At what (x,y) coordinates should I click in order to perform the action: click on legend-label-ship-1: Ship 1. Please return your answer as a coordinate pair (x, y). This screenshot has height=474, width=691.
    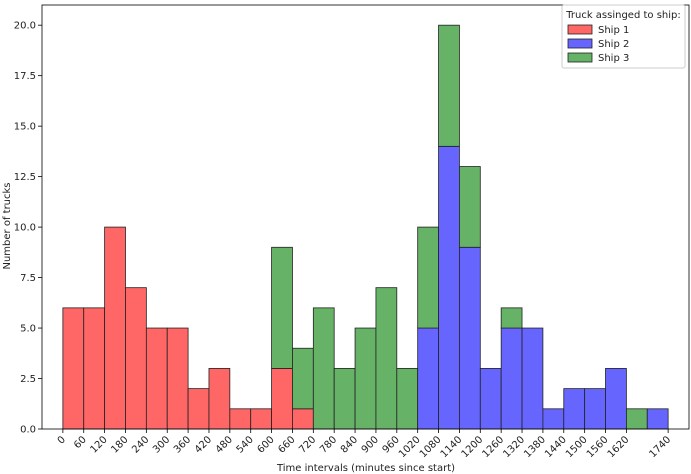
    Looking at the image, I should click on (613, 30).